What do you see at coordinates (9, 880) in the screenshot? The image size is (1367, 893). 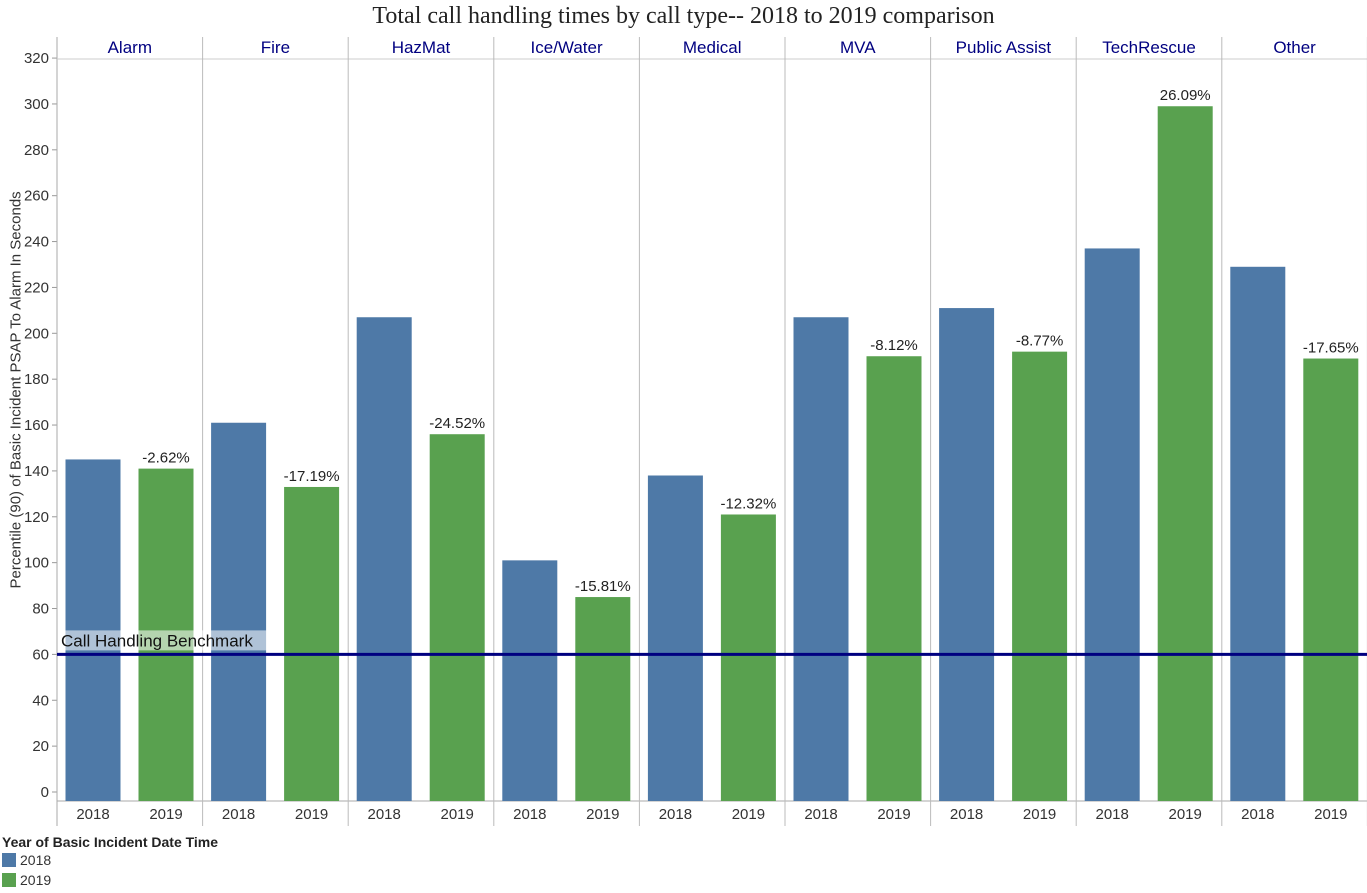 I see `legend-swatch-2019` at bounding box center [9, 880].